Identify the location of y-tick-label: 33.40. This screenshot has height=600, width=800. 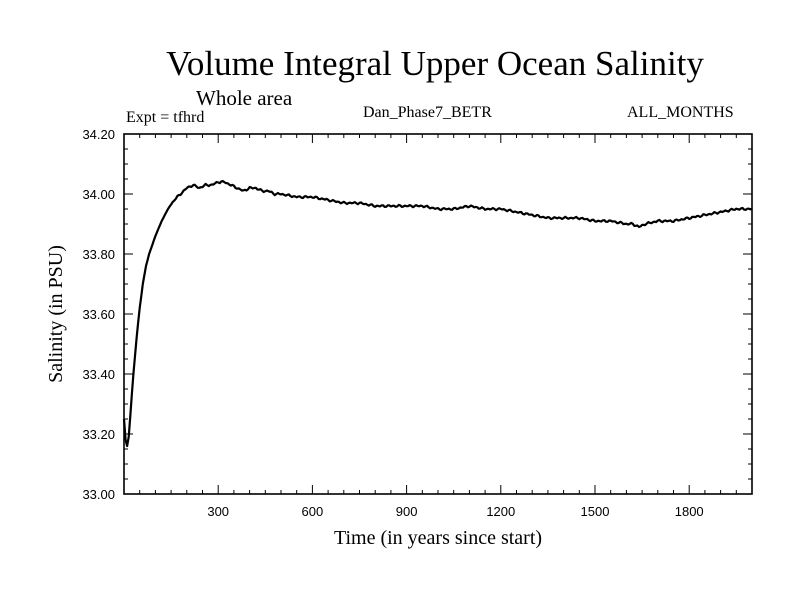
(98, 374).